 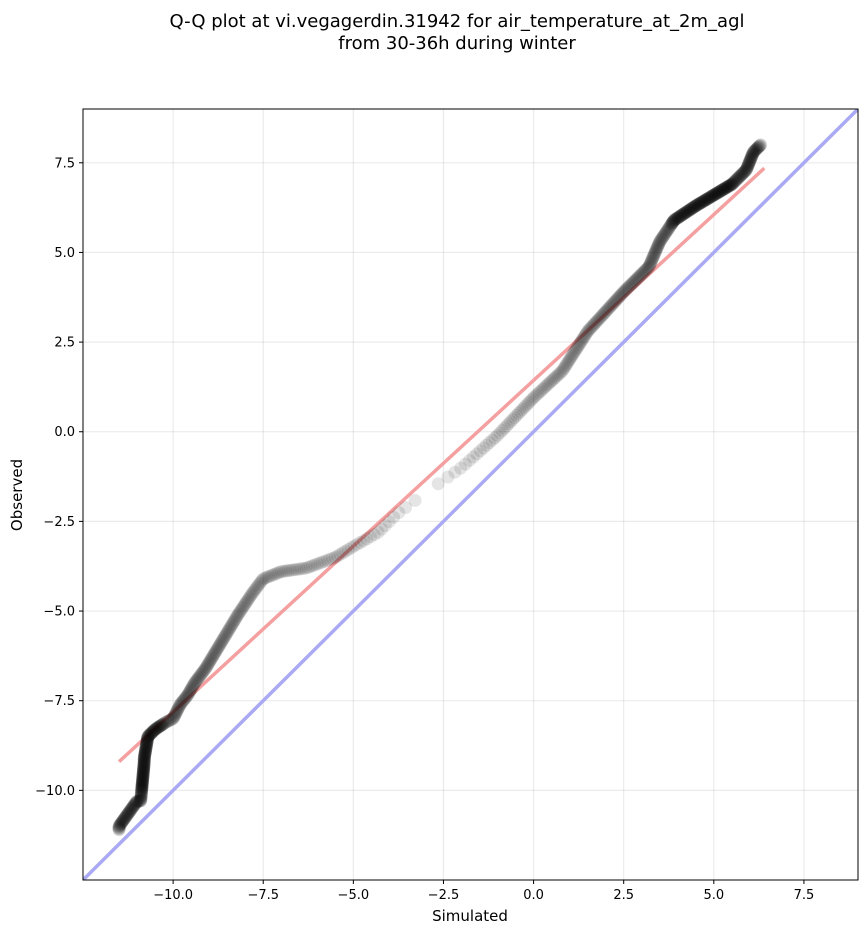 What do you see at coordinates (804, 895) in the screenshot?
I see `x-tick-label: 7.5` at bounding box center [804, 895].